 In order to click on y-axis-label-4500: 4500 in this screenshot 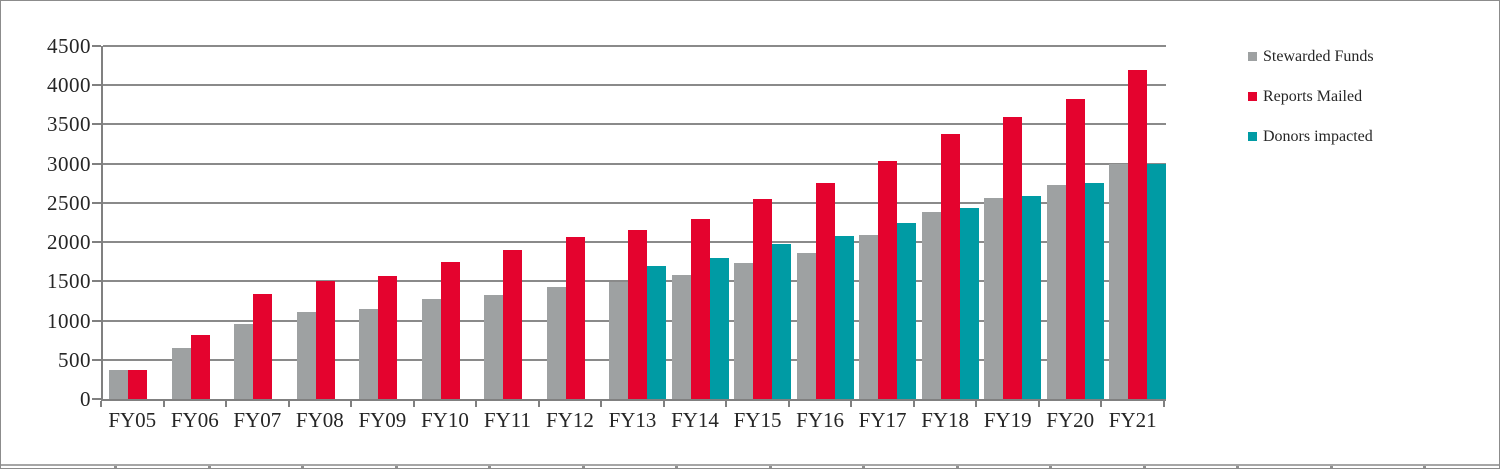, I will do `click(69, 46)`.